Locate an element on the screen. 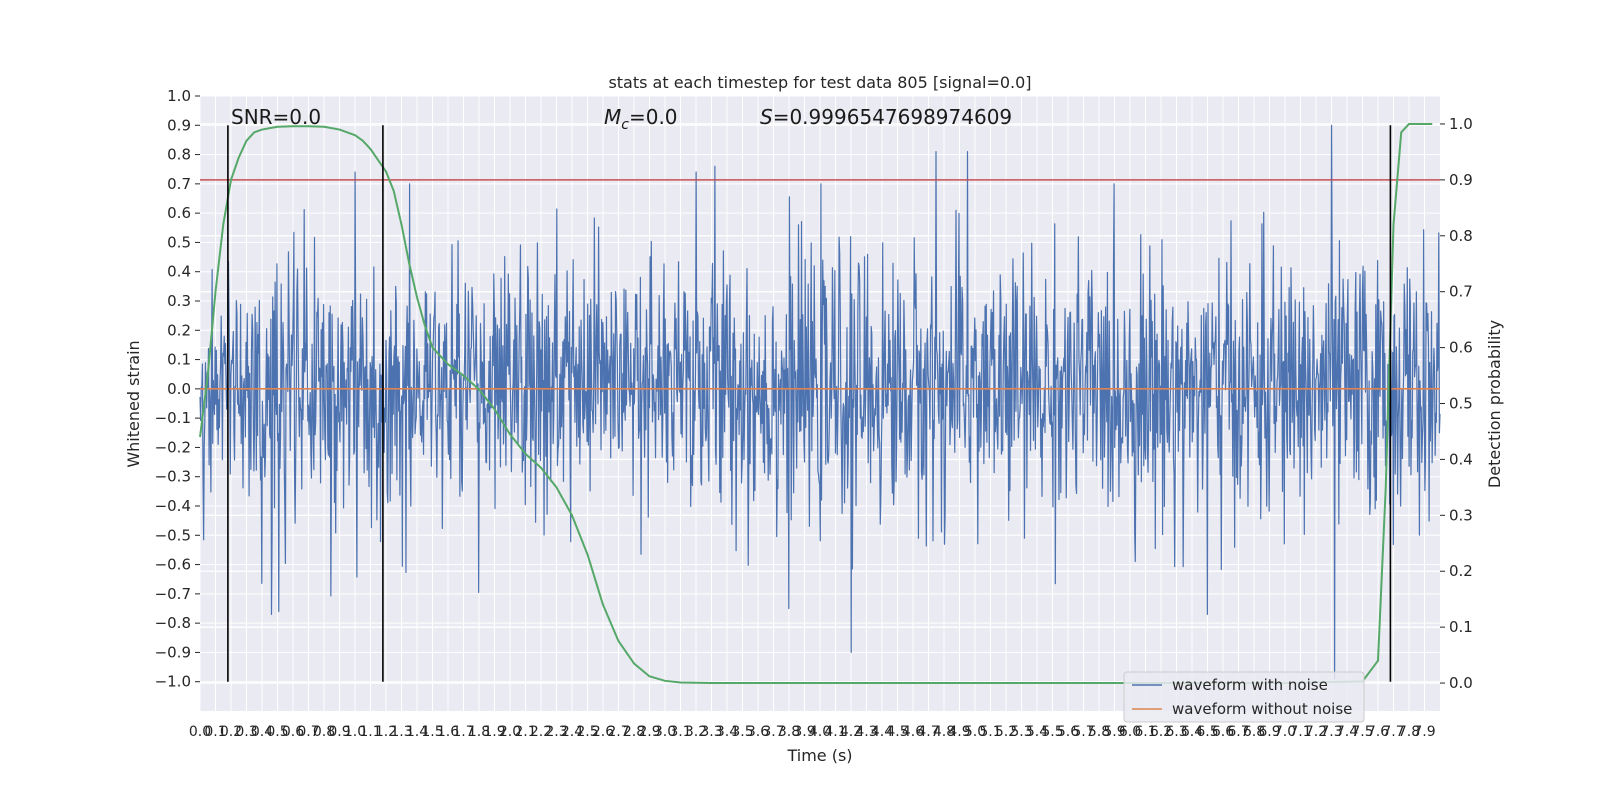 The height and width of the screenshot is (800, 1600). y-tick-label: −0.3 is located at coordinates (173, 477).